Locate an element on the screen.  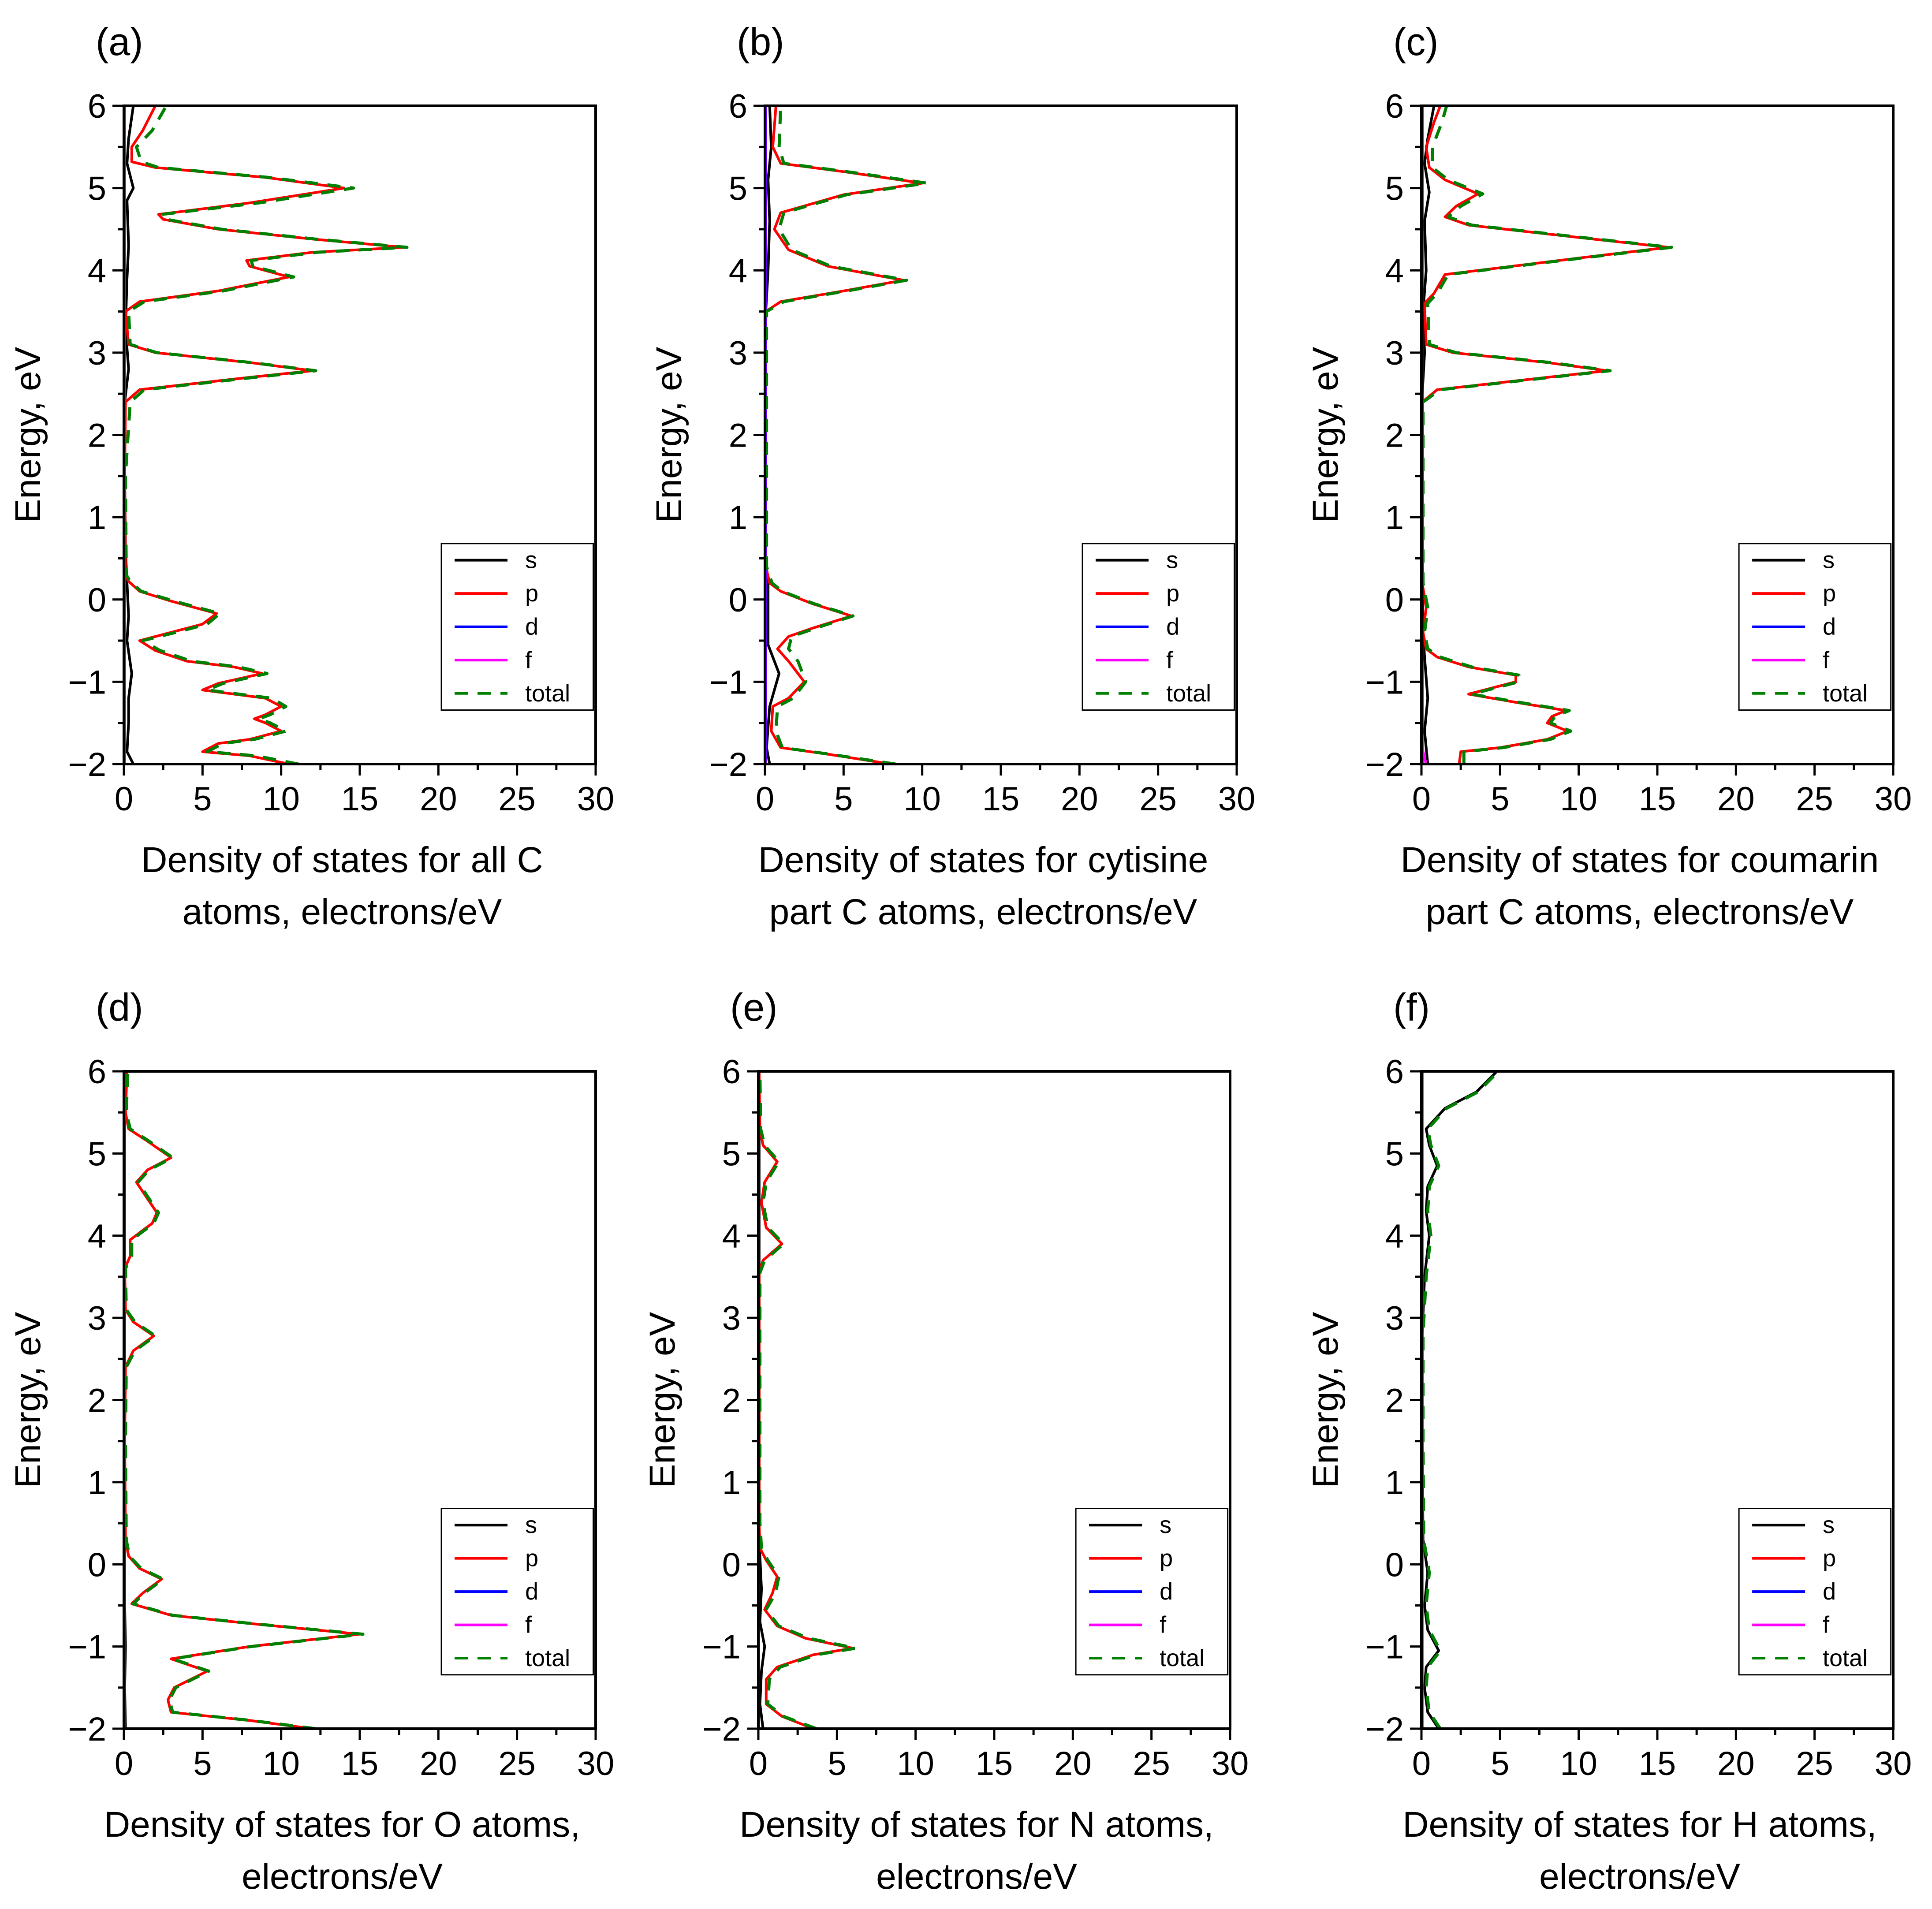
x-axis-title-line: Density of states for N atoms, is located at coordinates (976, 1825).